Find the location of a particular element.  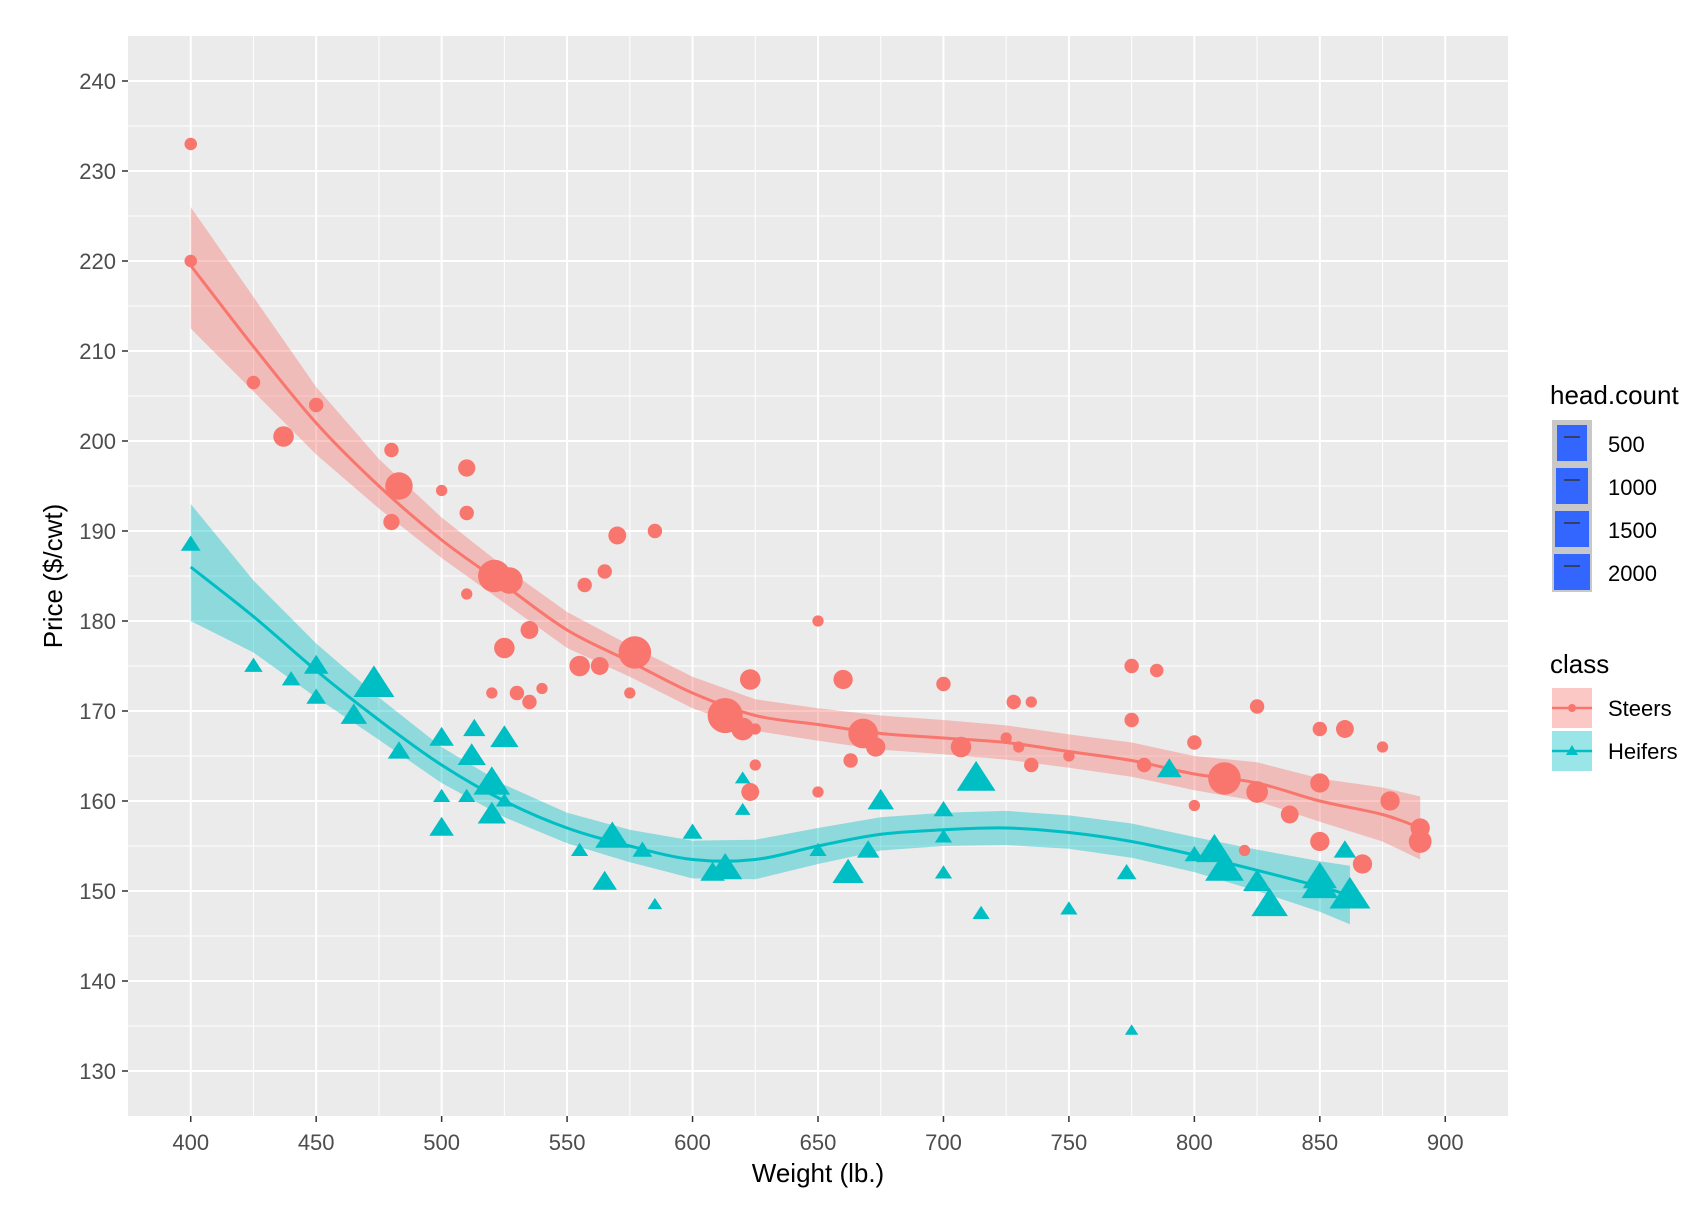

x-tick-label: 500 is located at coordinates (441, 1142).